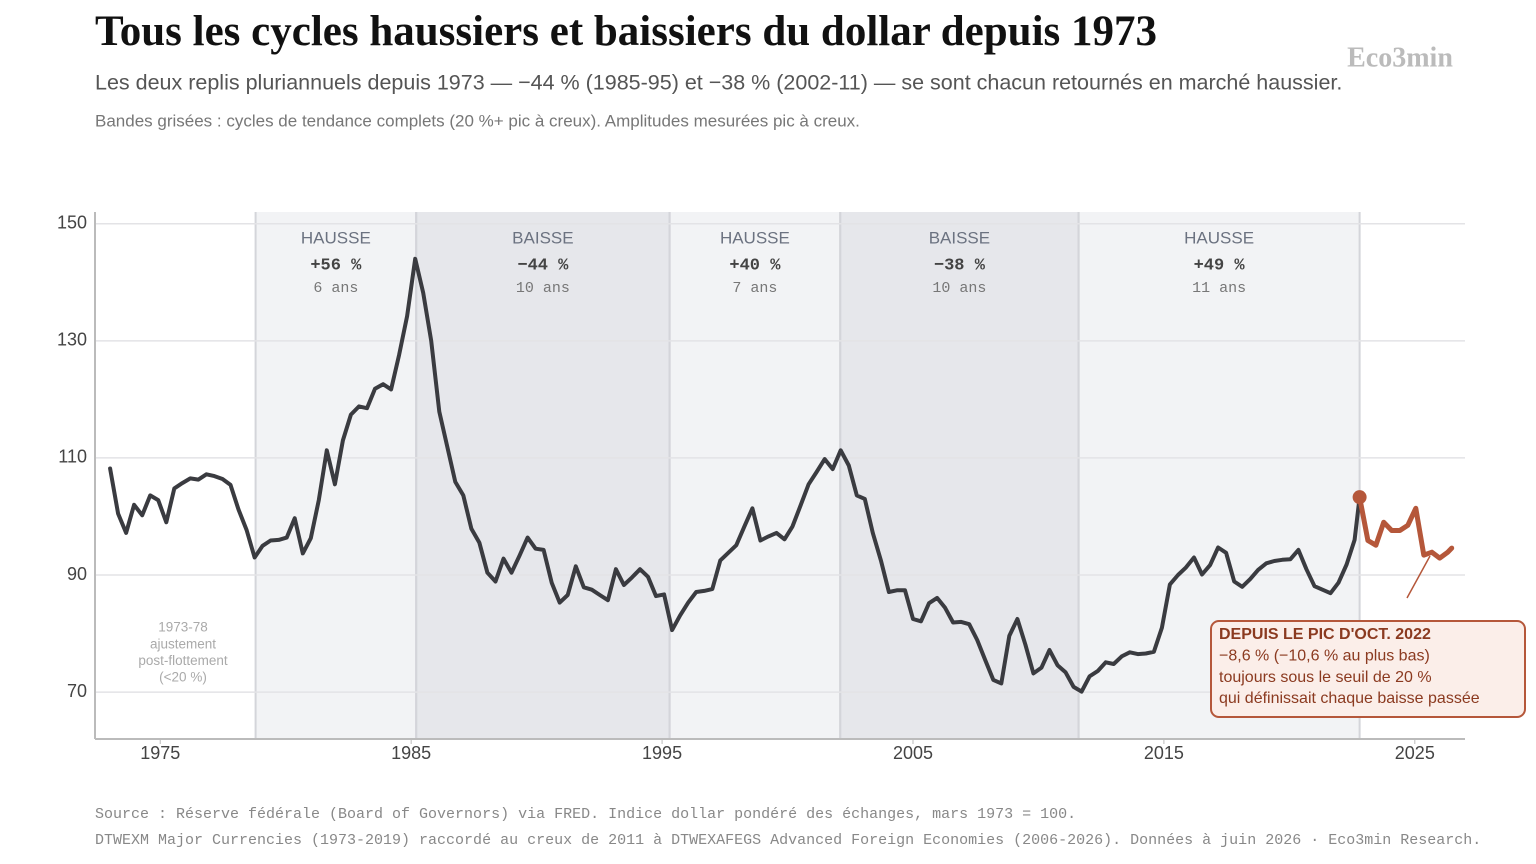 This screenshot has width=1536, height=864. I want to click on callout-box, so click(1368, 669).